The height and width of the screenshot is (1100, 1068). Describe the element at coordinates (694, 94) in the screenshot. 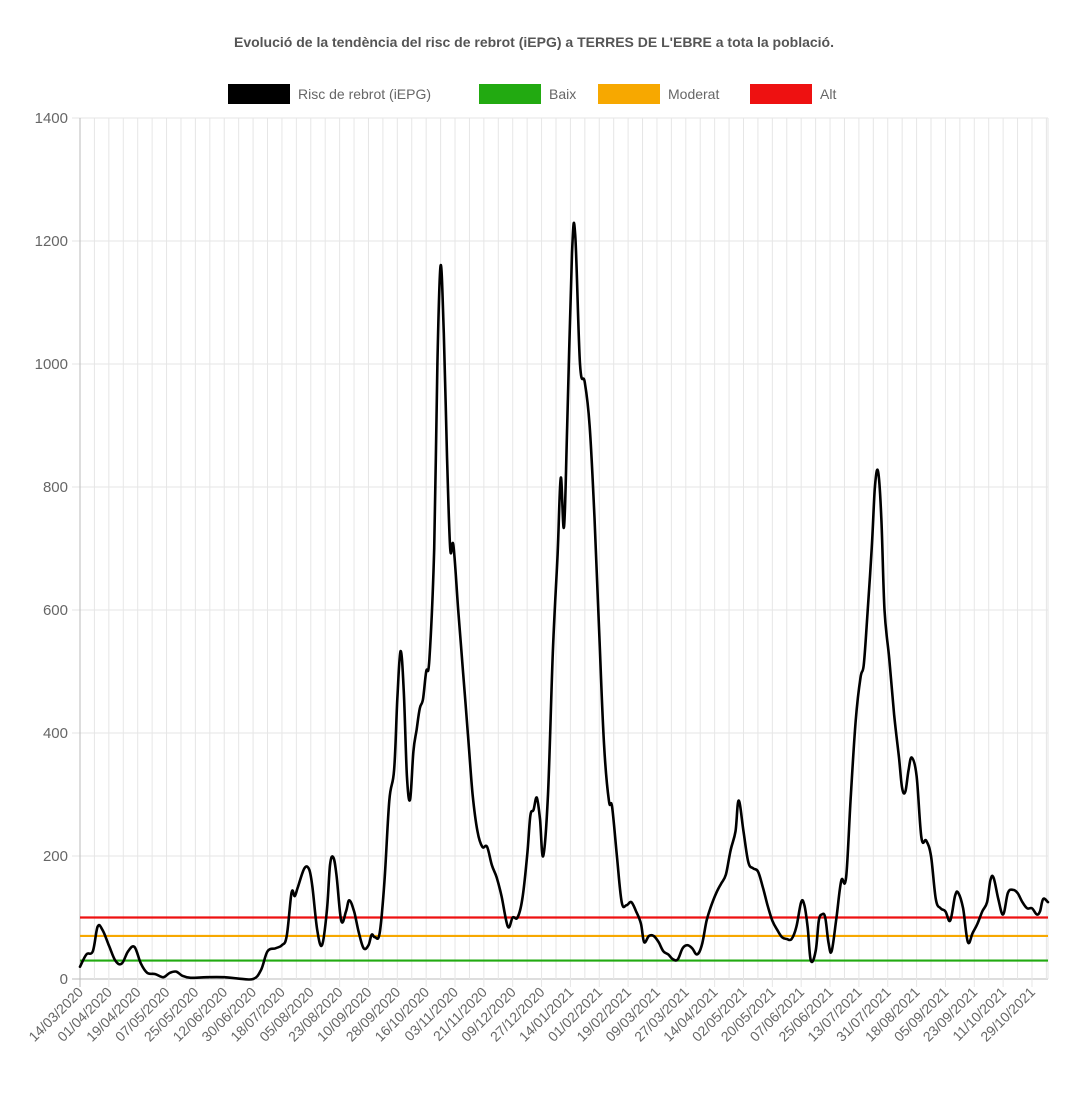

I see `legend-label-moderat: Moderat` at that location.